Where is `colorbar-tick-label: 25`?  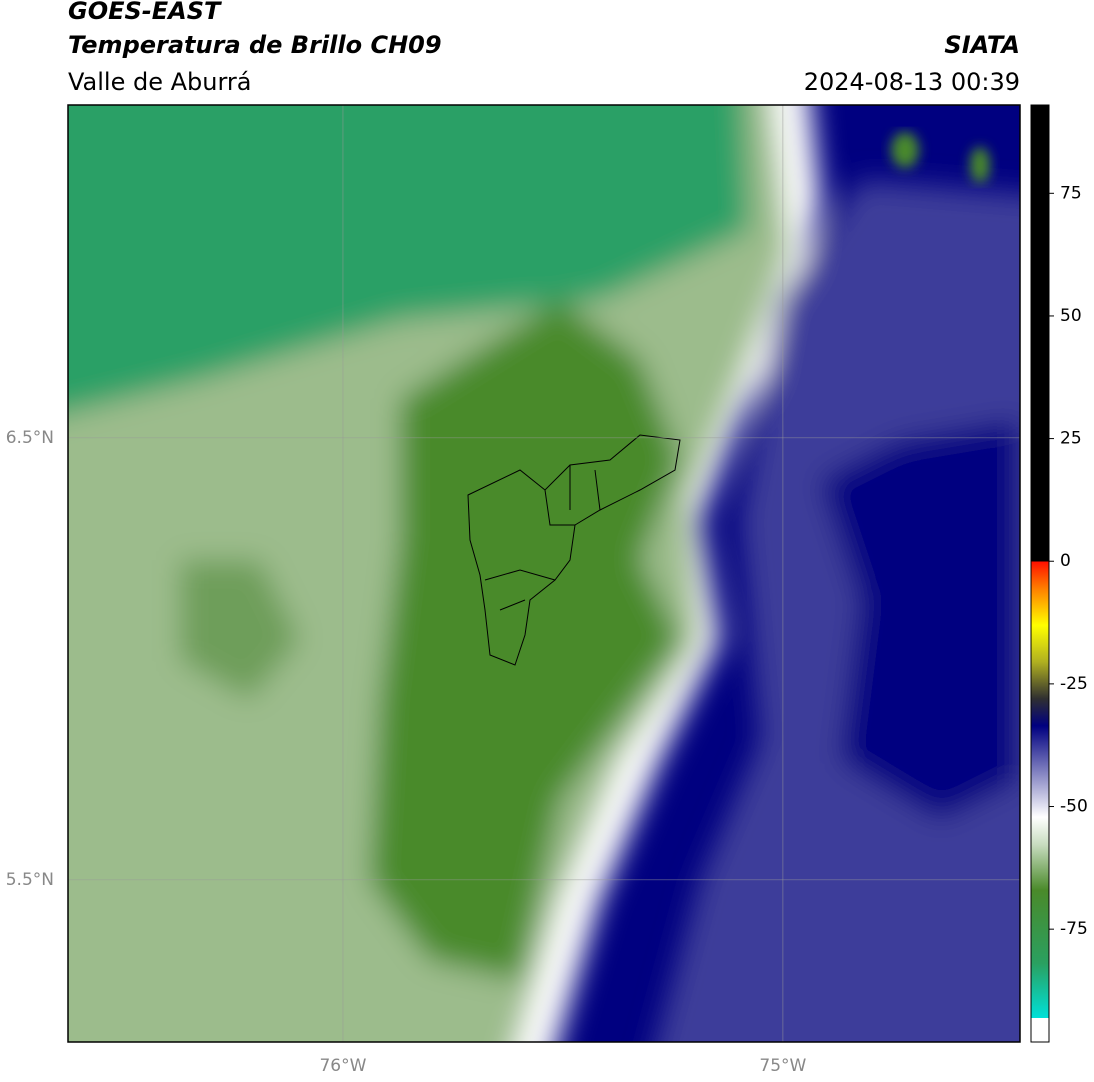 colorbar-tick-label: 25 is located at coordinates (1071, 439).